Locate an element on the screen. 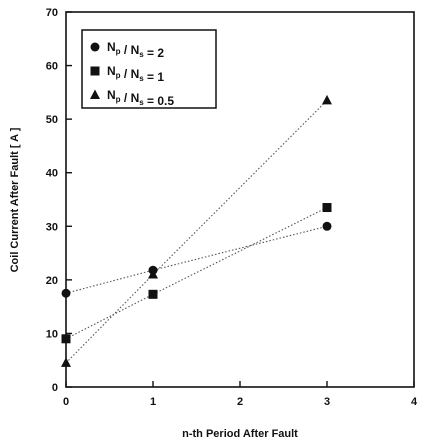 This screenshot has height=443, width=448. x-tick-label: 2 is located at coordinates (240, 402).